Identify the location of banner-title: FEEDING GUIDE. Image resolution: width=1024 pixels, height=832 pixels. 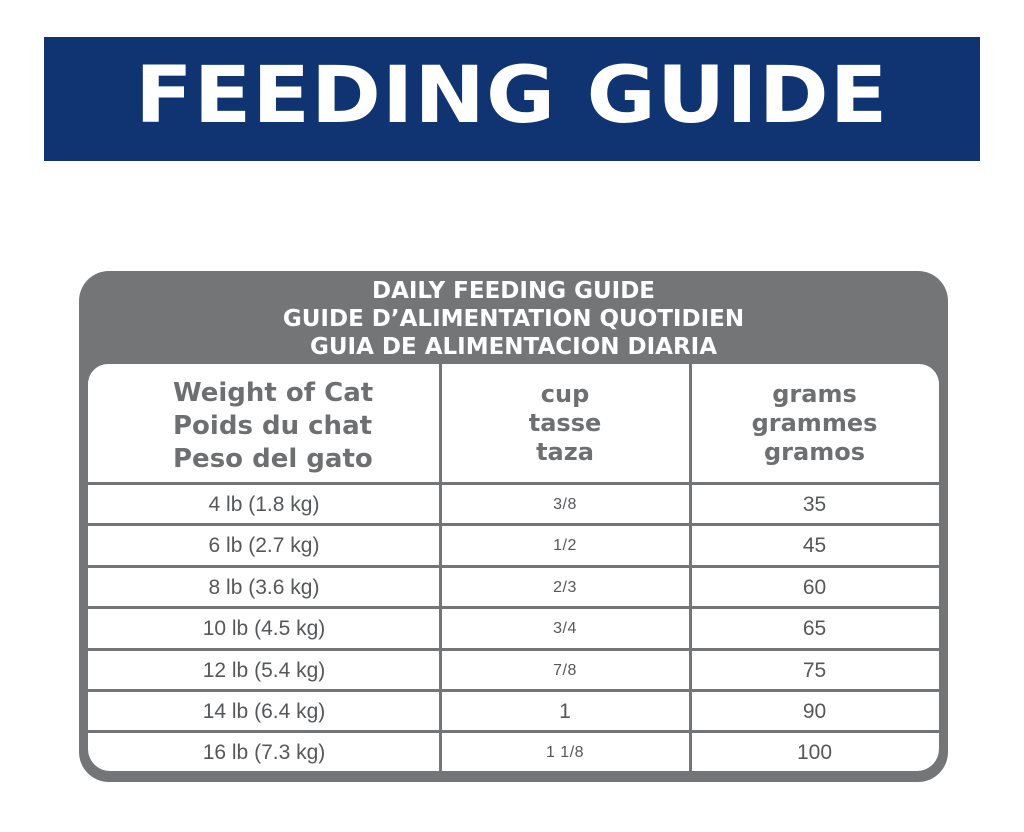
(512, 96).